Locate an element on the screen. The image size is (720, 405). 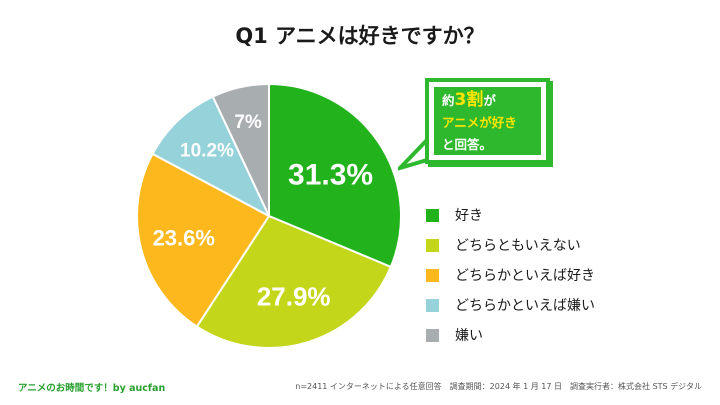
pct-label-lean-dislike: 10.2% is located at coordinates (207, 150).